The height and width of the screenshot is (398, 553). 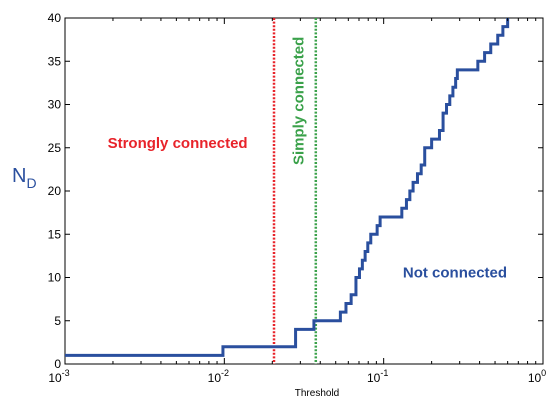 I want to click on x-tick-label: 10⁻², so click(x=218, y=376).